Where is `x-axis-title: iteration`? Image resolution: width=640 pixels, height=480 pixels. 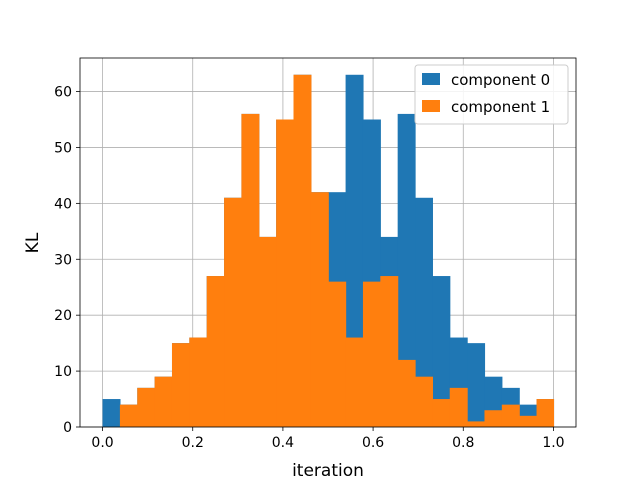 x-axis-title: iteration is located at coordinates (328, 470).